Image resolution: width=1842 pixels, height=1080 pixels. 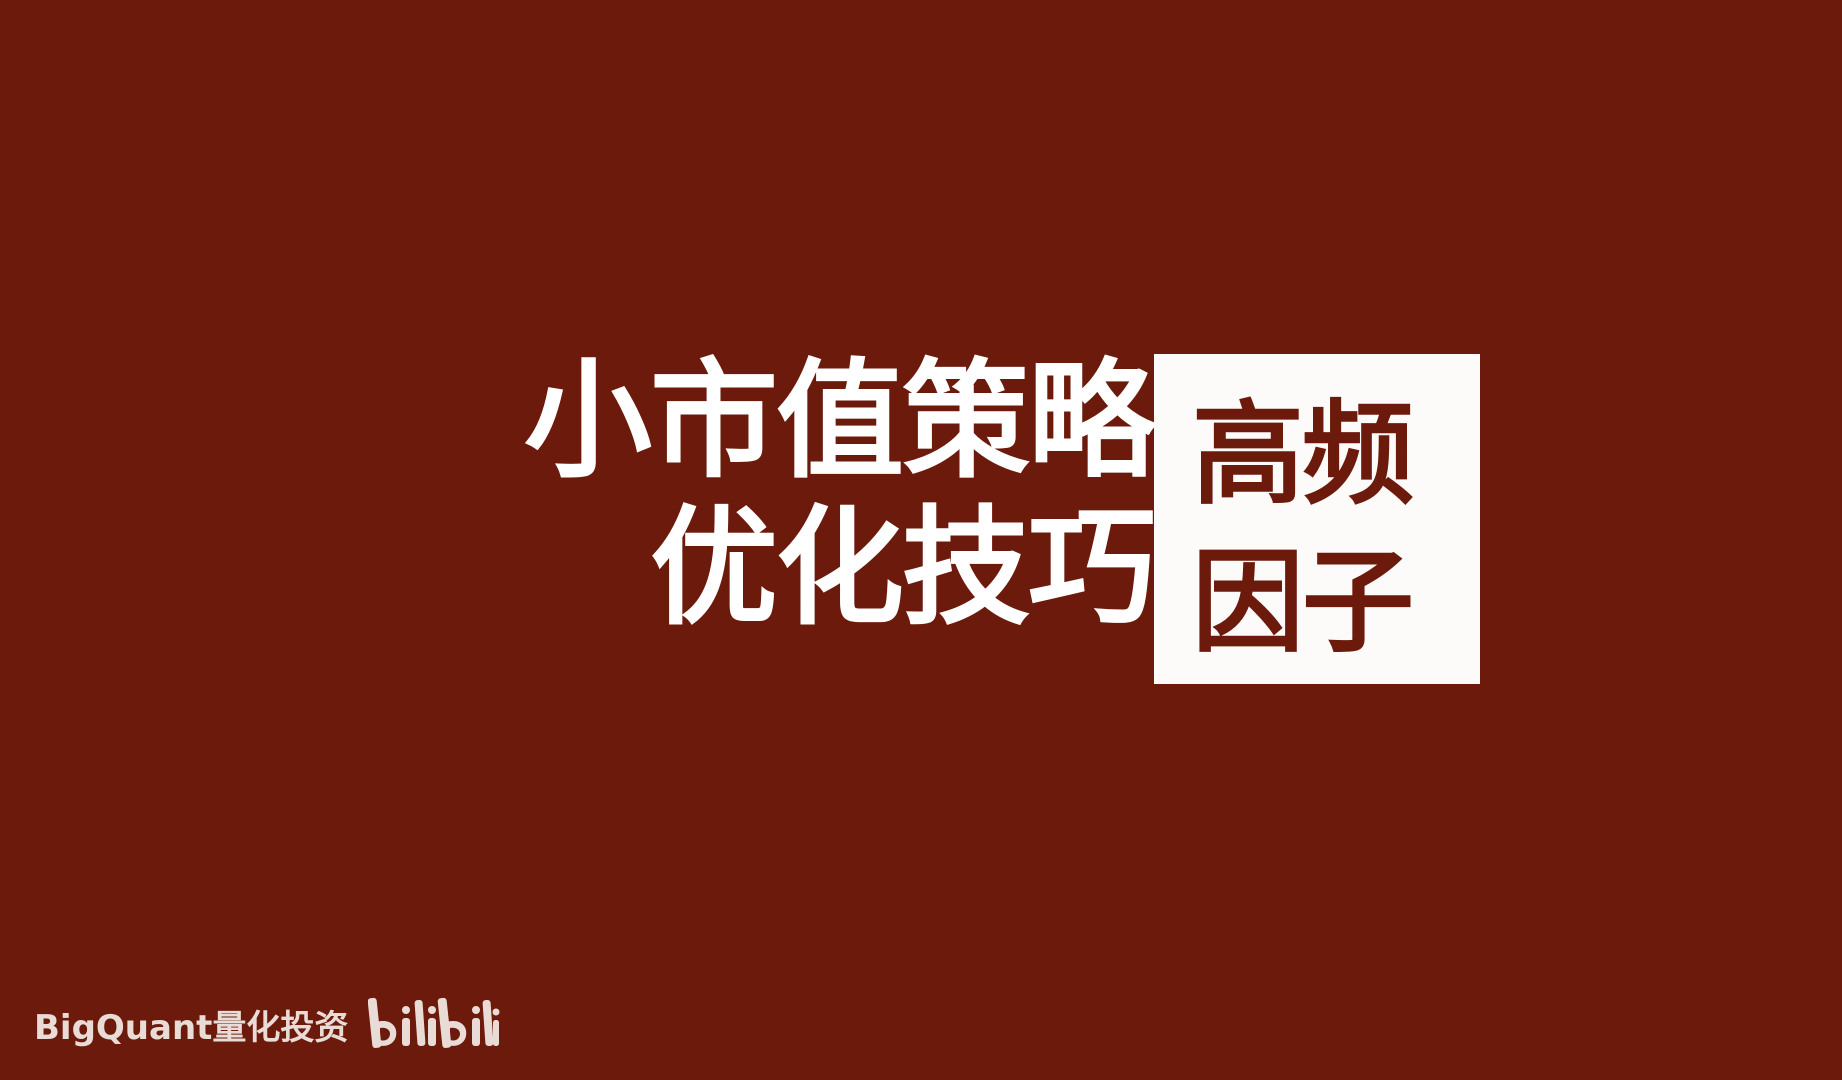 I want to click on main-title: 小市值策略 优化技巧, so click(x=839, y=495).